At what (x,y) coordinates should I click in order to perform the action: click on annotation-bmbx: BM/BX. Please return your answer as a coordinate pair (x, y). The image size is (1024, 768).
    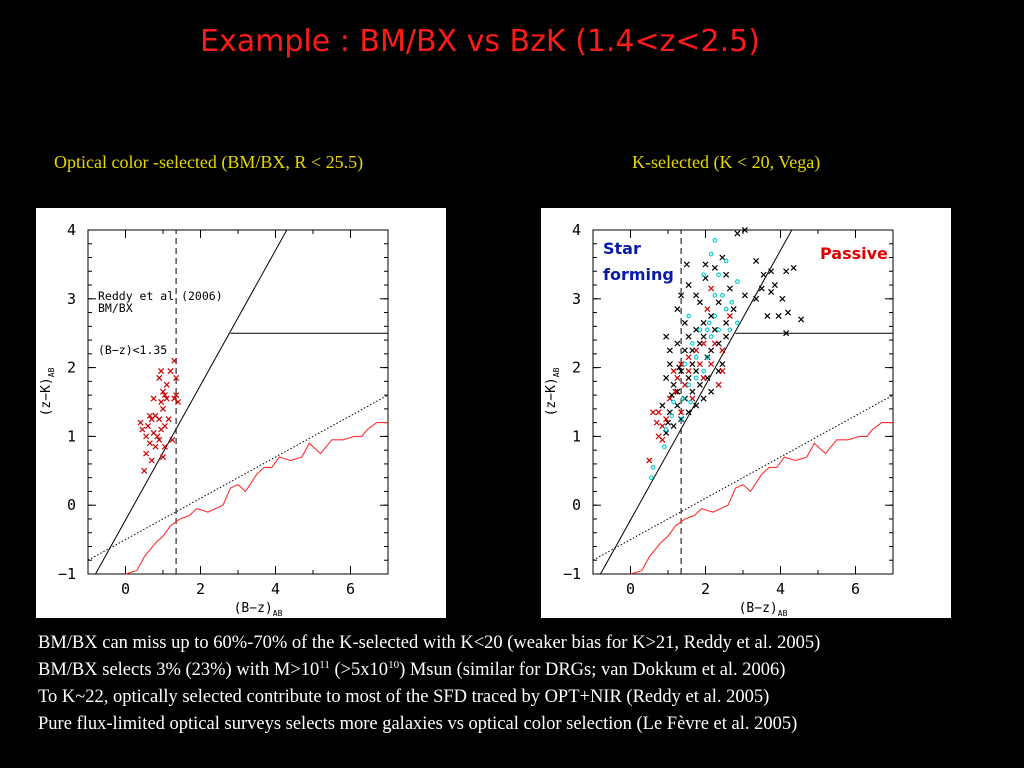
    Looking at the image, I should click on (115, 308).